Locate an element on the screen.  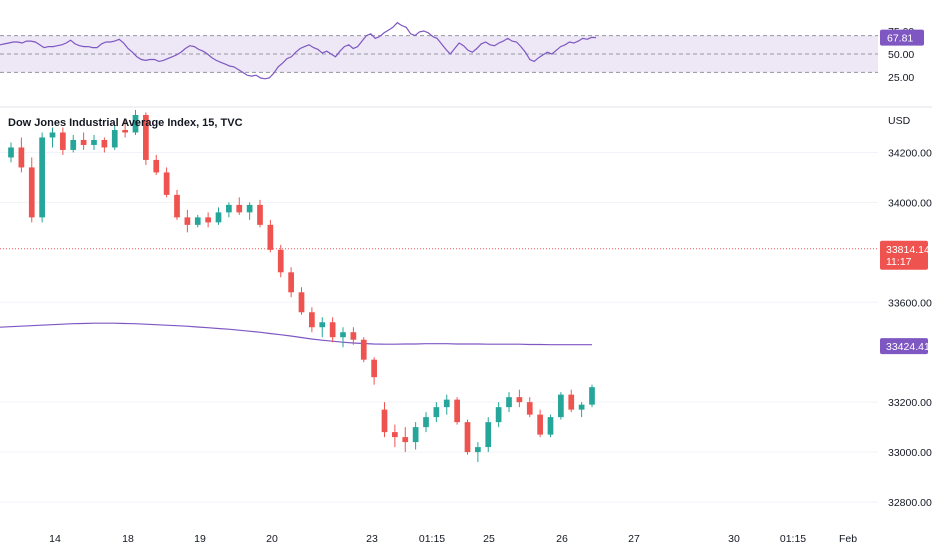
currency-label: USD is located at coordinates (899, 121).